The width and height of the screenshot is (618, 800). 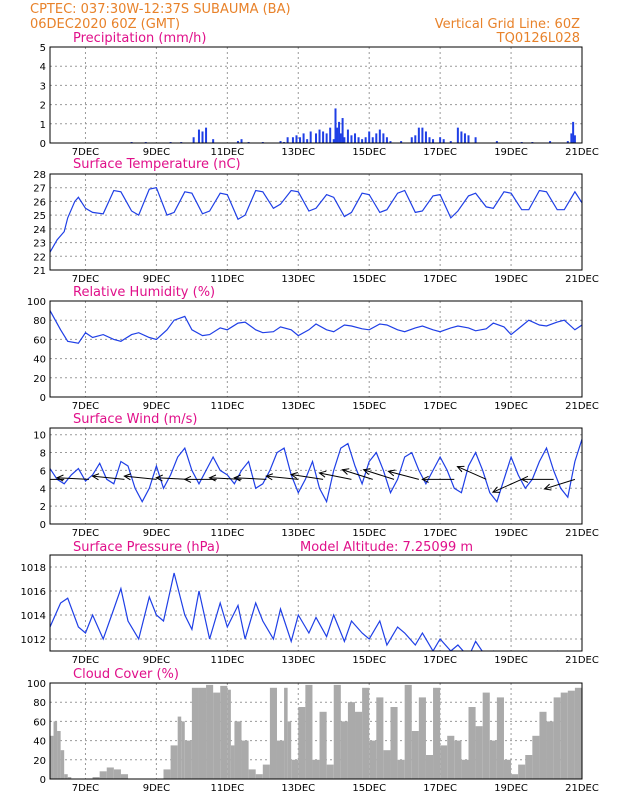 I want to click on model-altitude: Model Altitude: 7.25099 m, so click(x=386, y=547).